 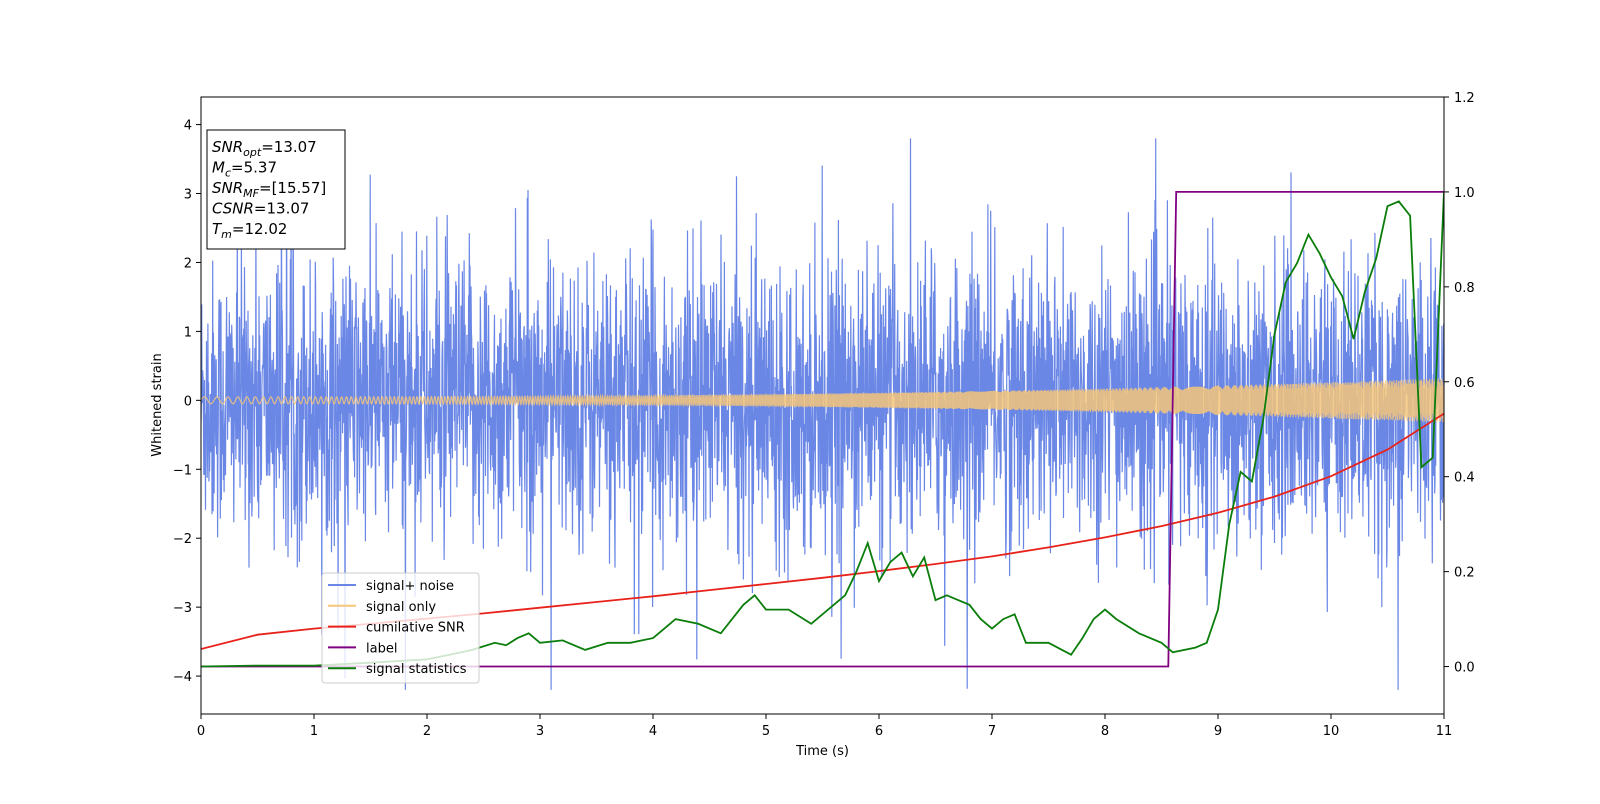 I want to click on y2-tick-label: 0.0, so click(x=1464, y=668).